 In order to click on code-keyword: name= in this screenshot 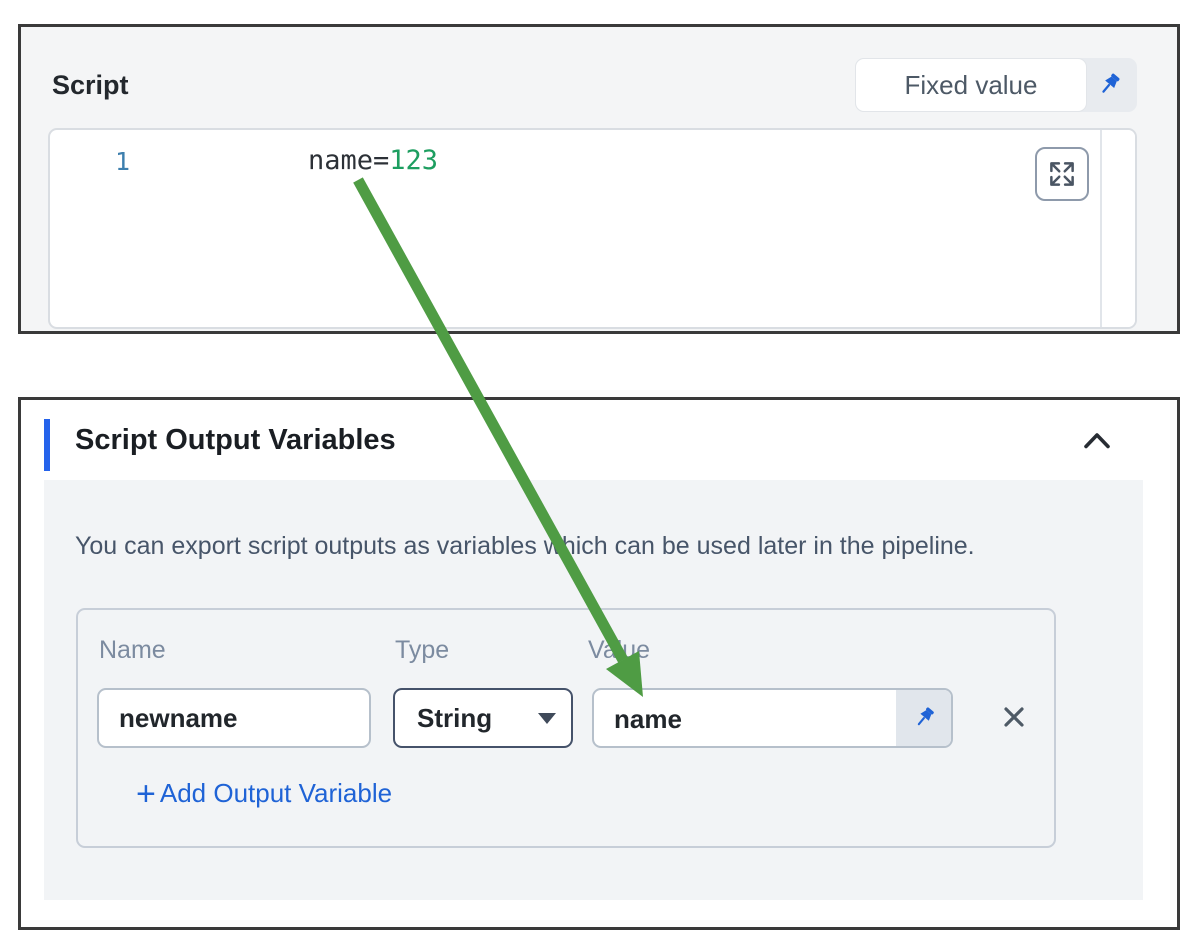, I will do `click(349, 160)`.